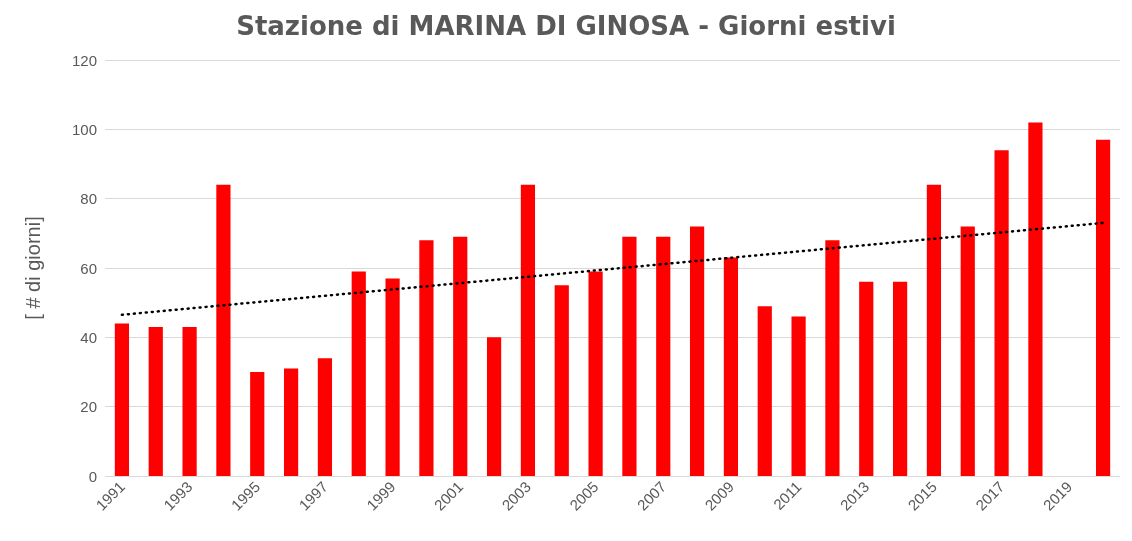  Describe the element at coordinates (88, 407) in the screenshot. I see `y-tick-label: 20` at that location.